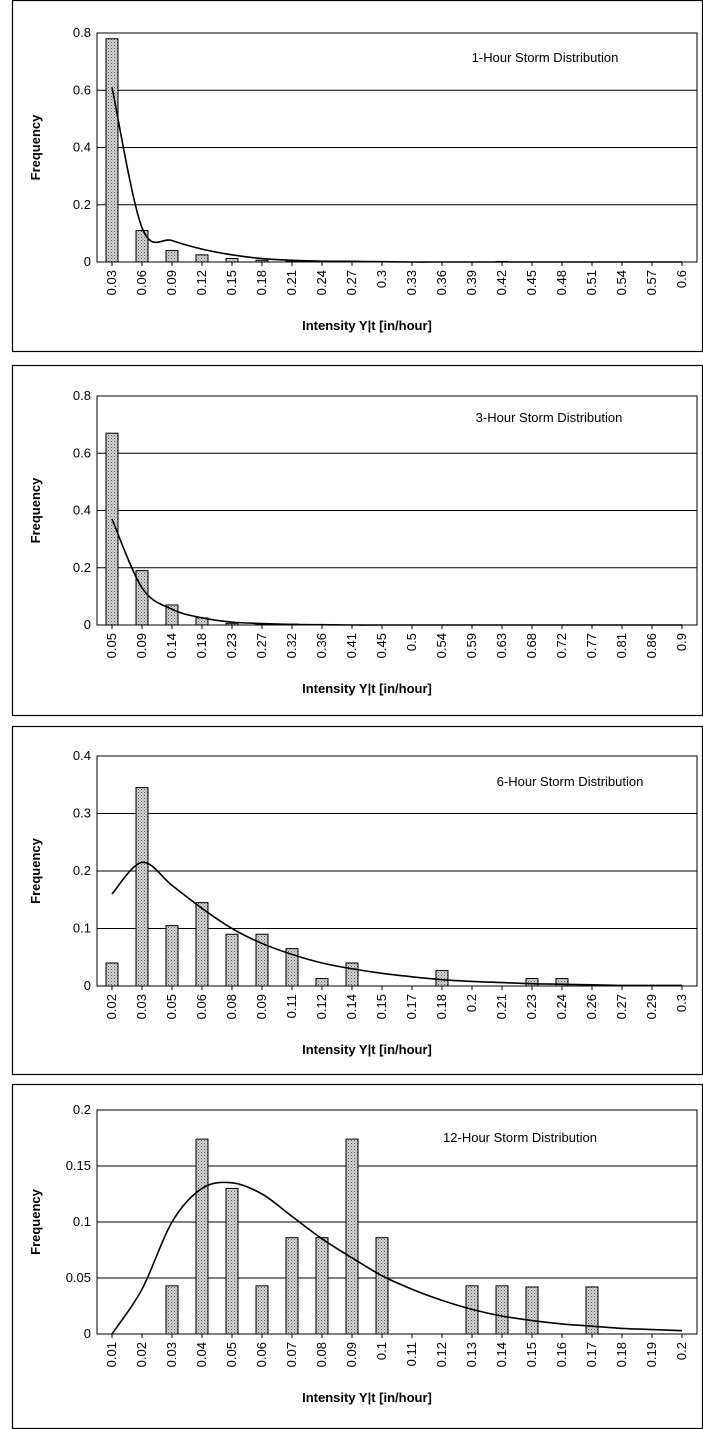 Image resolution: width=703 pixels, height=1429 pixels. Describe the element at coordinates (591, 1006) in the screenshot. I see `x-tick-label: 0.26` at that location.